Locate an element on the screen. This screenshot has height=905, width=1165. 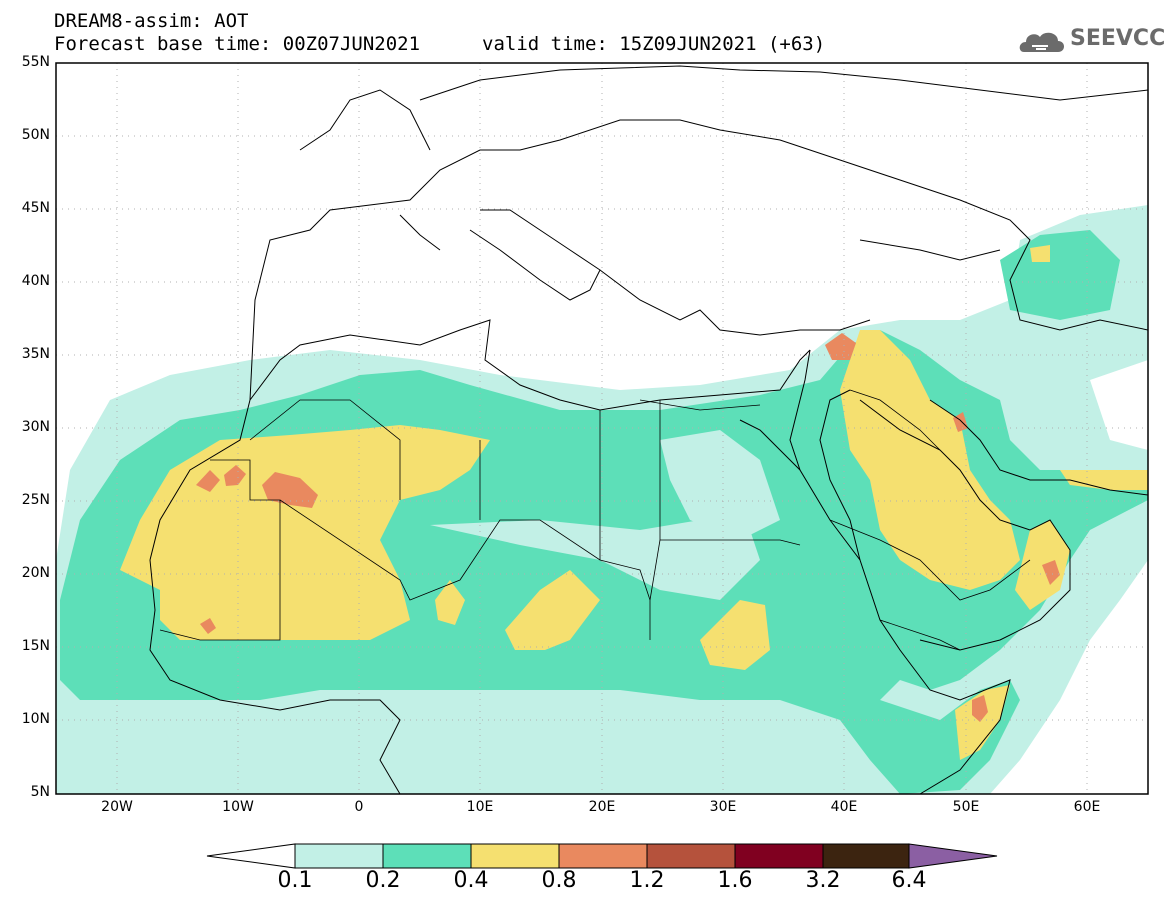
lon-tick-10e: 10E is located at coordinates (480, 807).